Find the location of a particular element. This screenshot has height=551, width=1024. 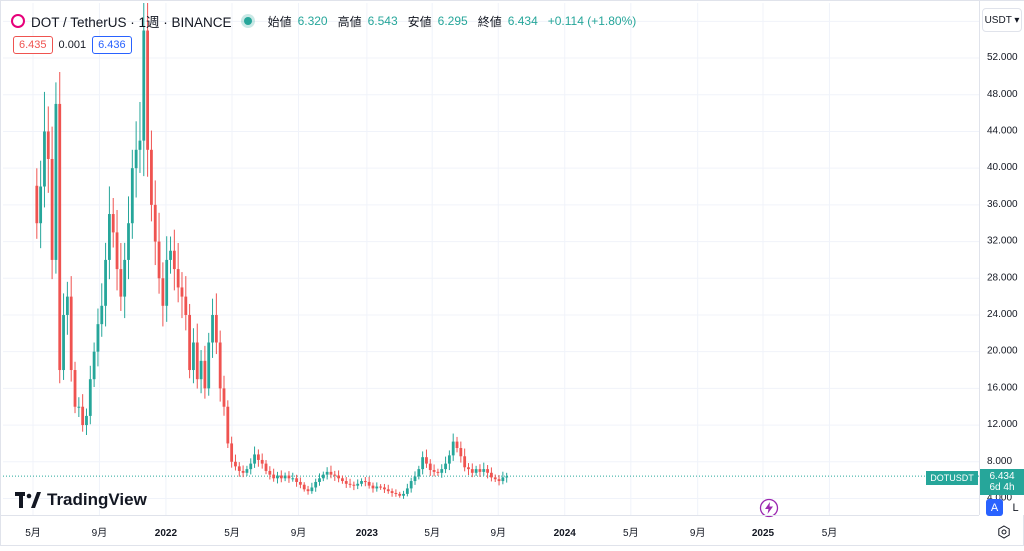

currency-select: USDT ▾ is located at coordinates (1002, 20).